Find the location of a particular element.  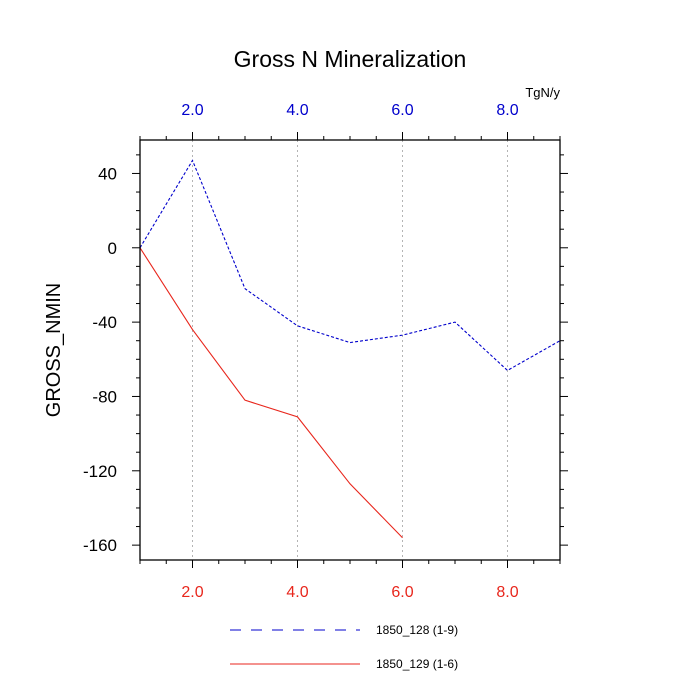

y-tick-label: -160 is located at coordinates (100, 545).